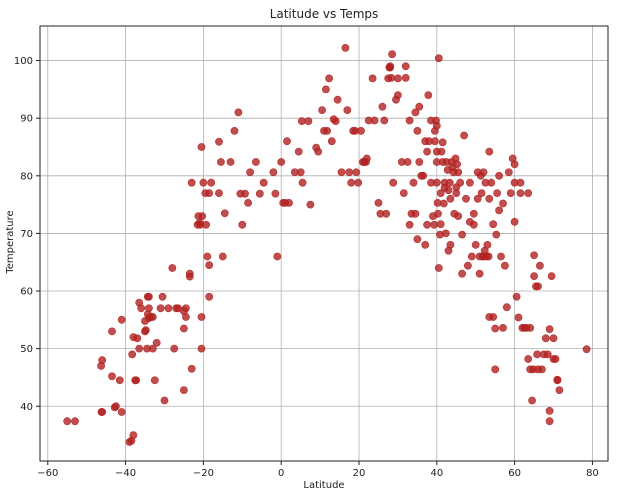 The height and width of the screenshot is (496, 625). I want to click on x-tick-label: 60, so click(514, 473).